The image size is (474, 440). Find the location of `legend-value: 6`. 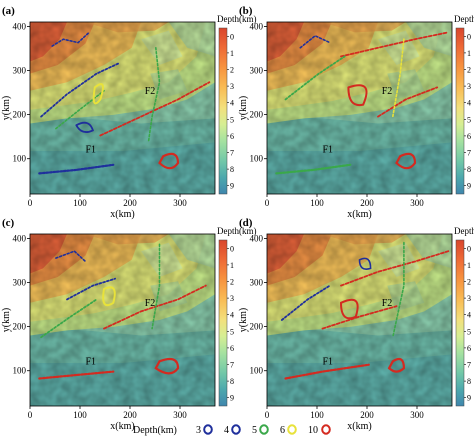

legend-value: 6 is located at coordinates (282, 430).